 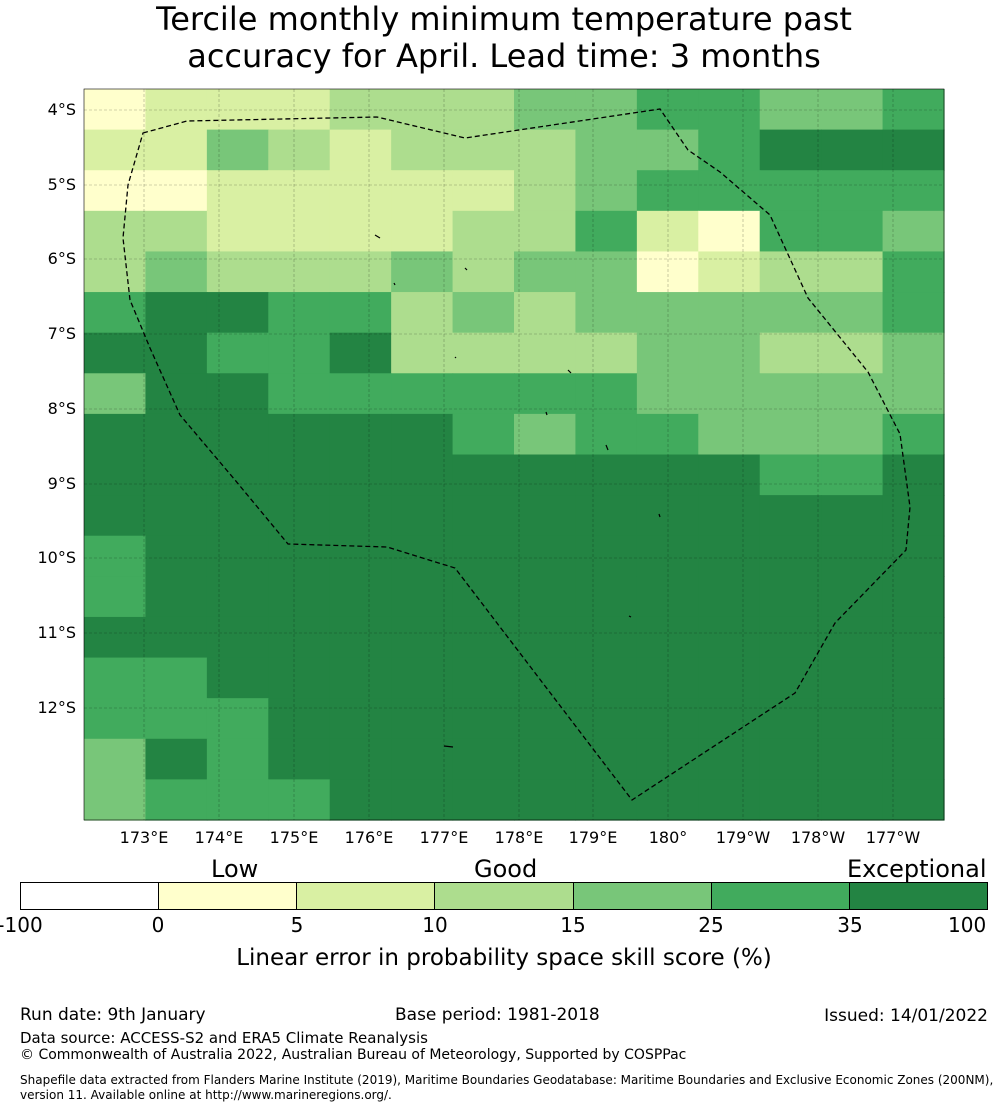 I want to click on colorbar-tick: 10, so click(x=435, y=925).